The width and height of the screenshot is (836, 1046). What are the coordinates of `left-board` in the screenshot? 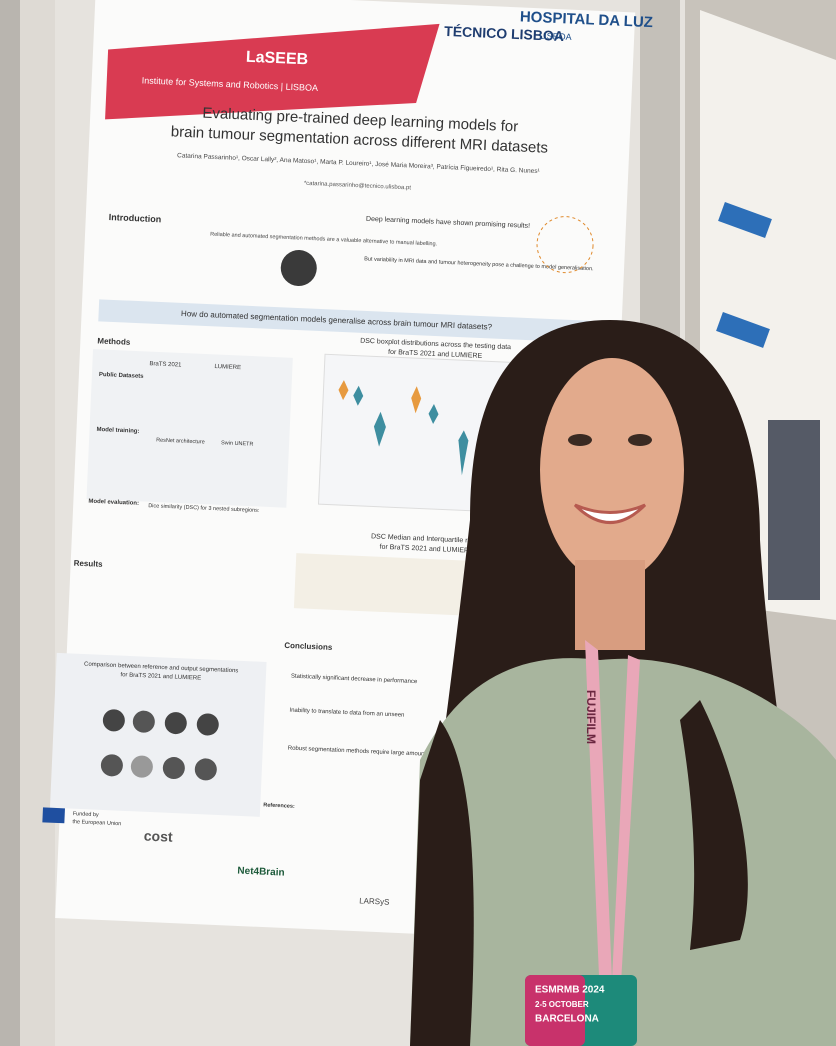 It's located at (40, 523).